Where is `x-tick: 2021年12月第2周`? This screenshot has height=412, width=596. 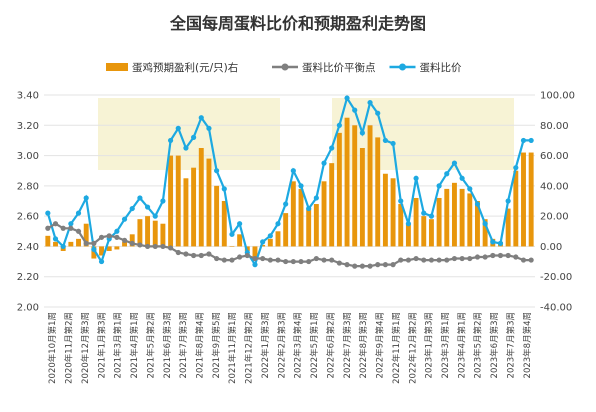
x-tick: 2021年12月第2周 is located at coordinates (249, 348).